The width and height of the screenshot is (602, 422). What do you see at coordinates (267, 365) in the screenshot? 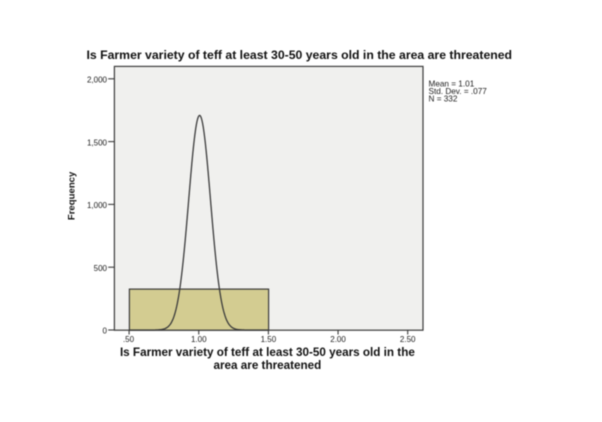
I see `svg-text: area are threatened` at bounding box center [267, 365].